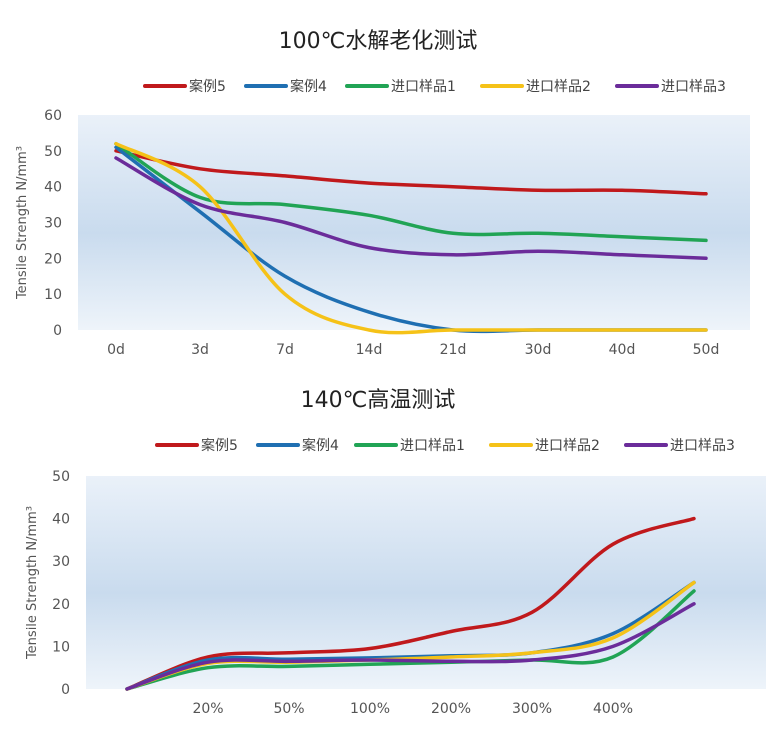  I want to click on x-tick-label: 7d, so click(285, 350).